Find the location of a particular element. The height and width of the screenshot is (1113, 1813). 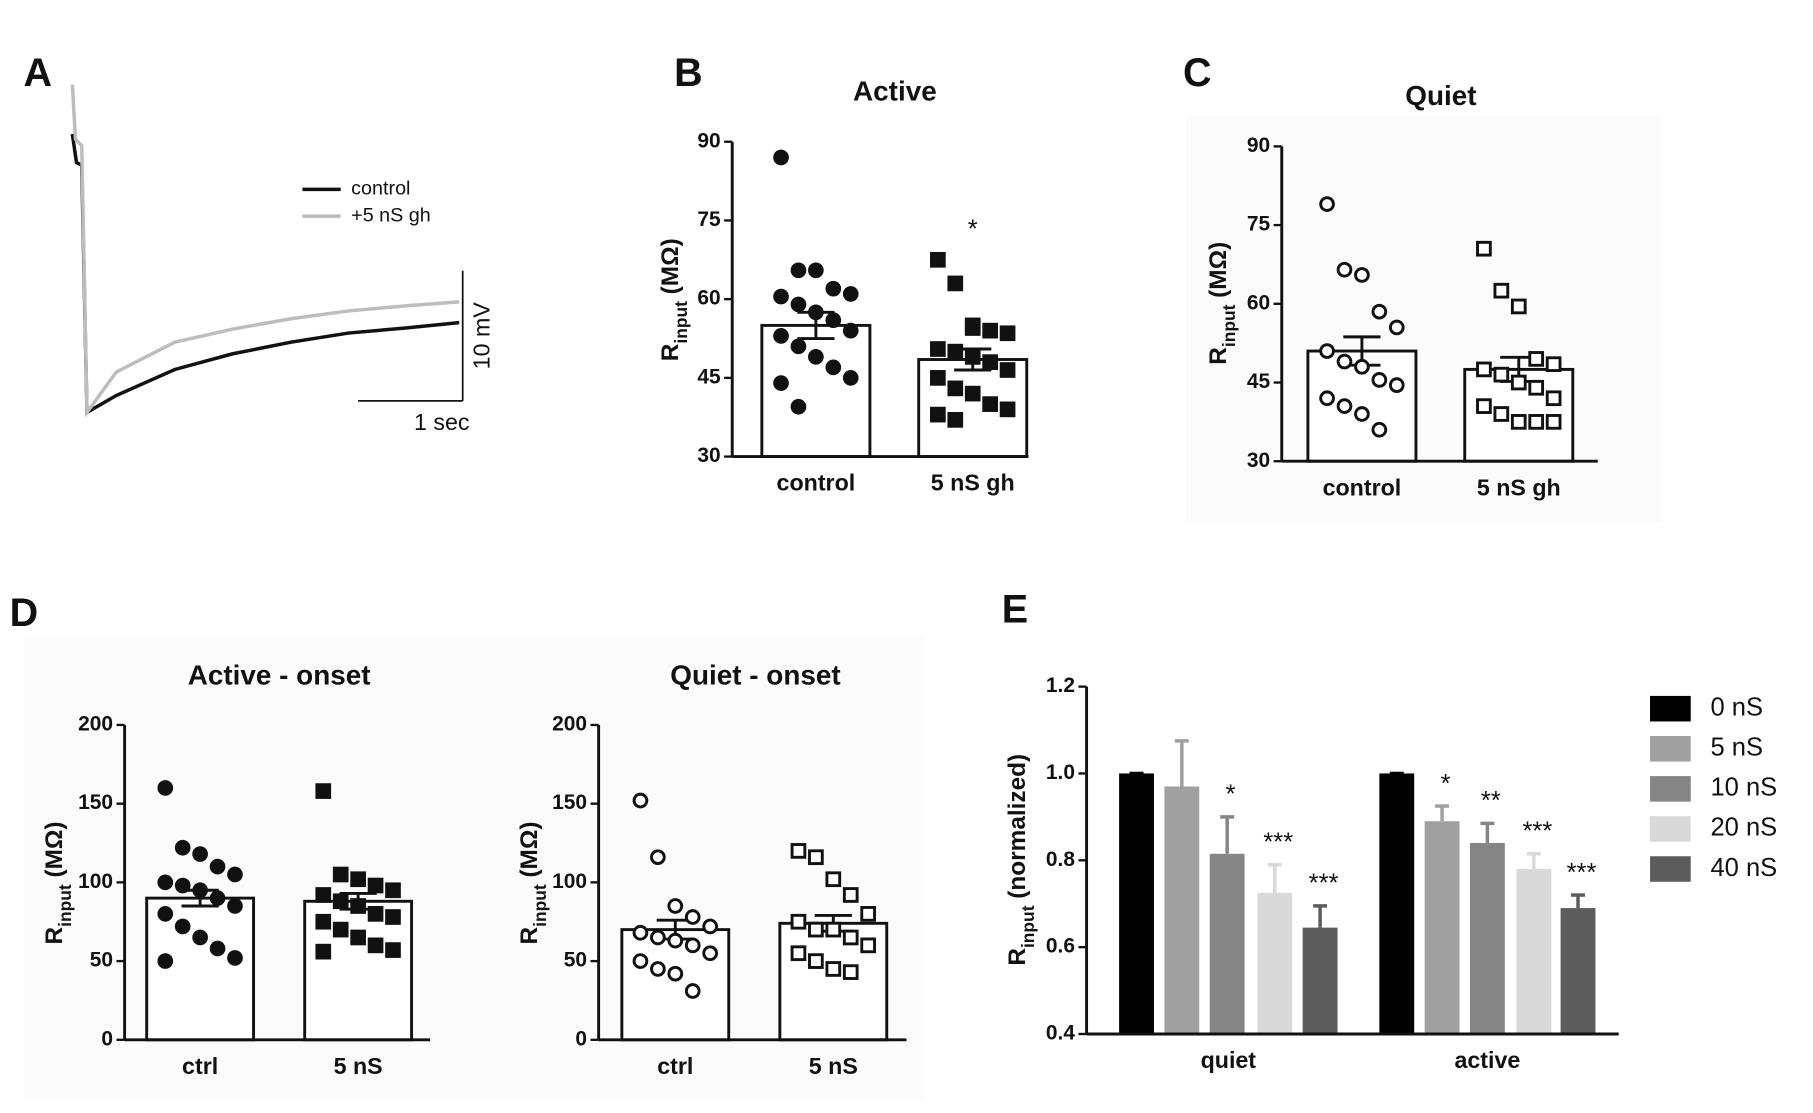

legend-label: 10 nS is located at coordinates (1743, 788).